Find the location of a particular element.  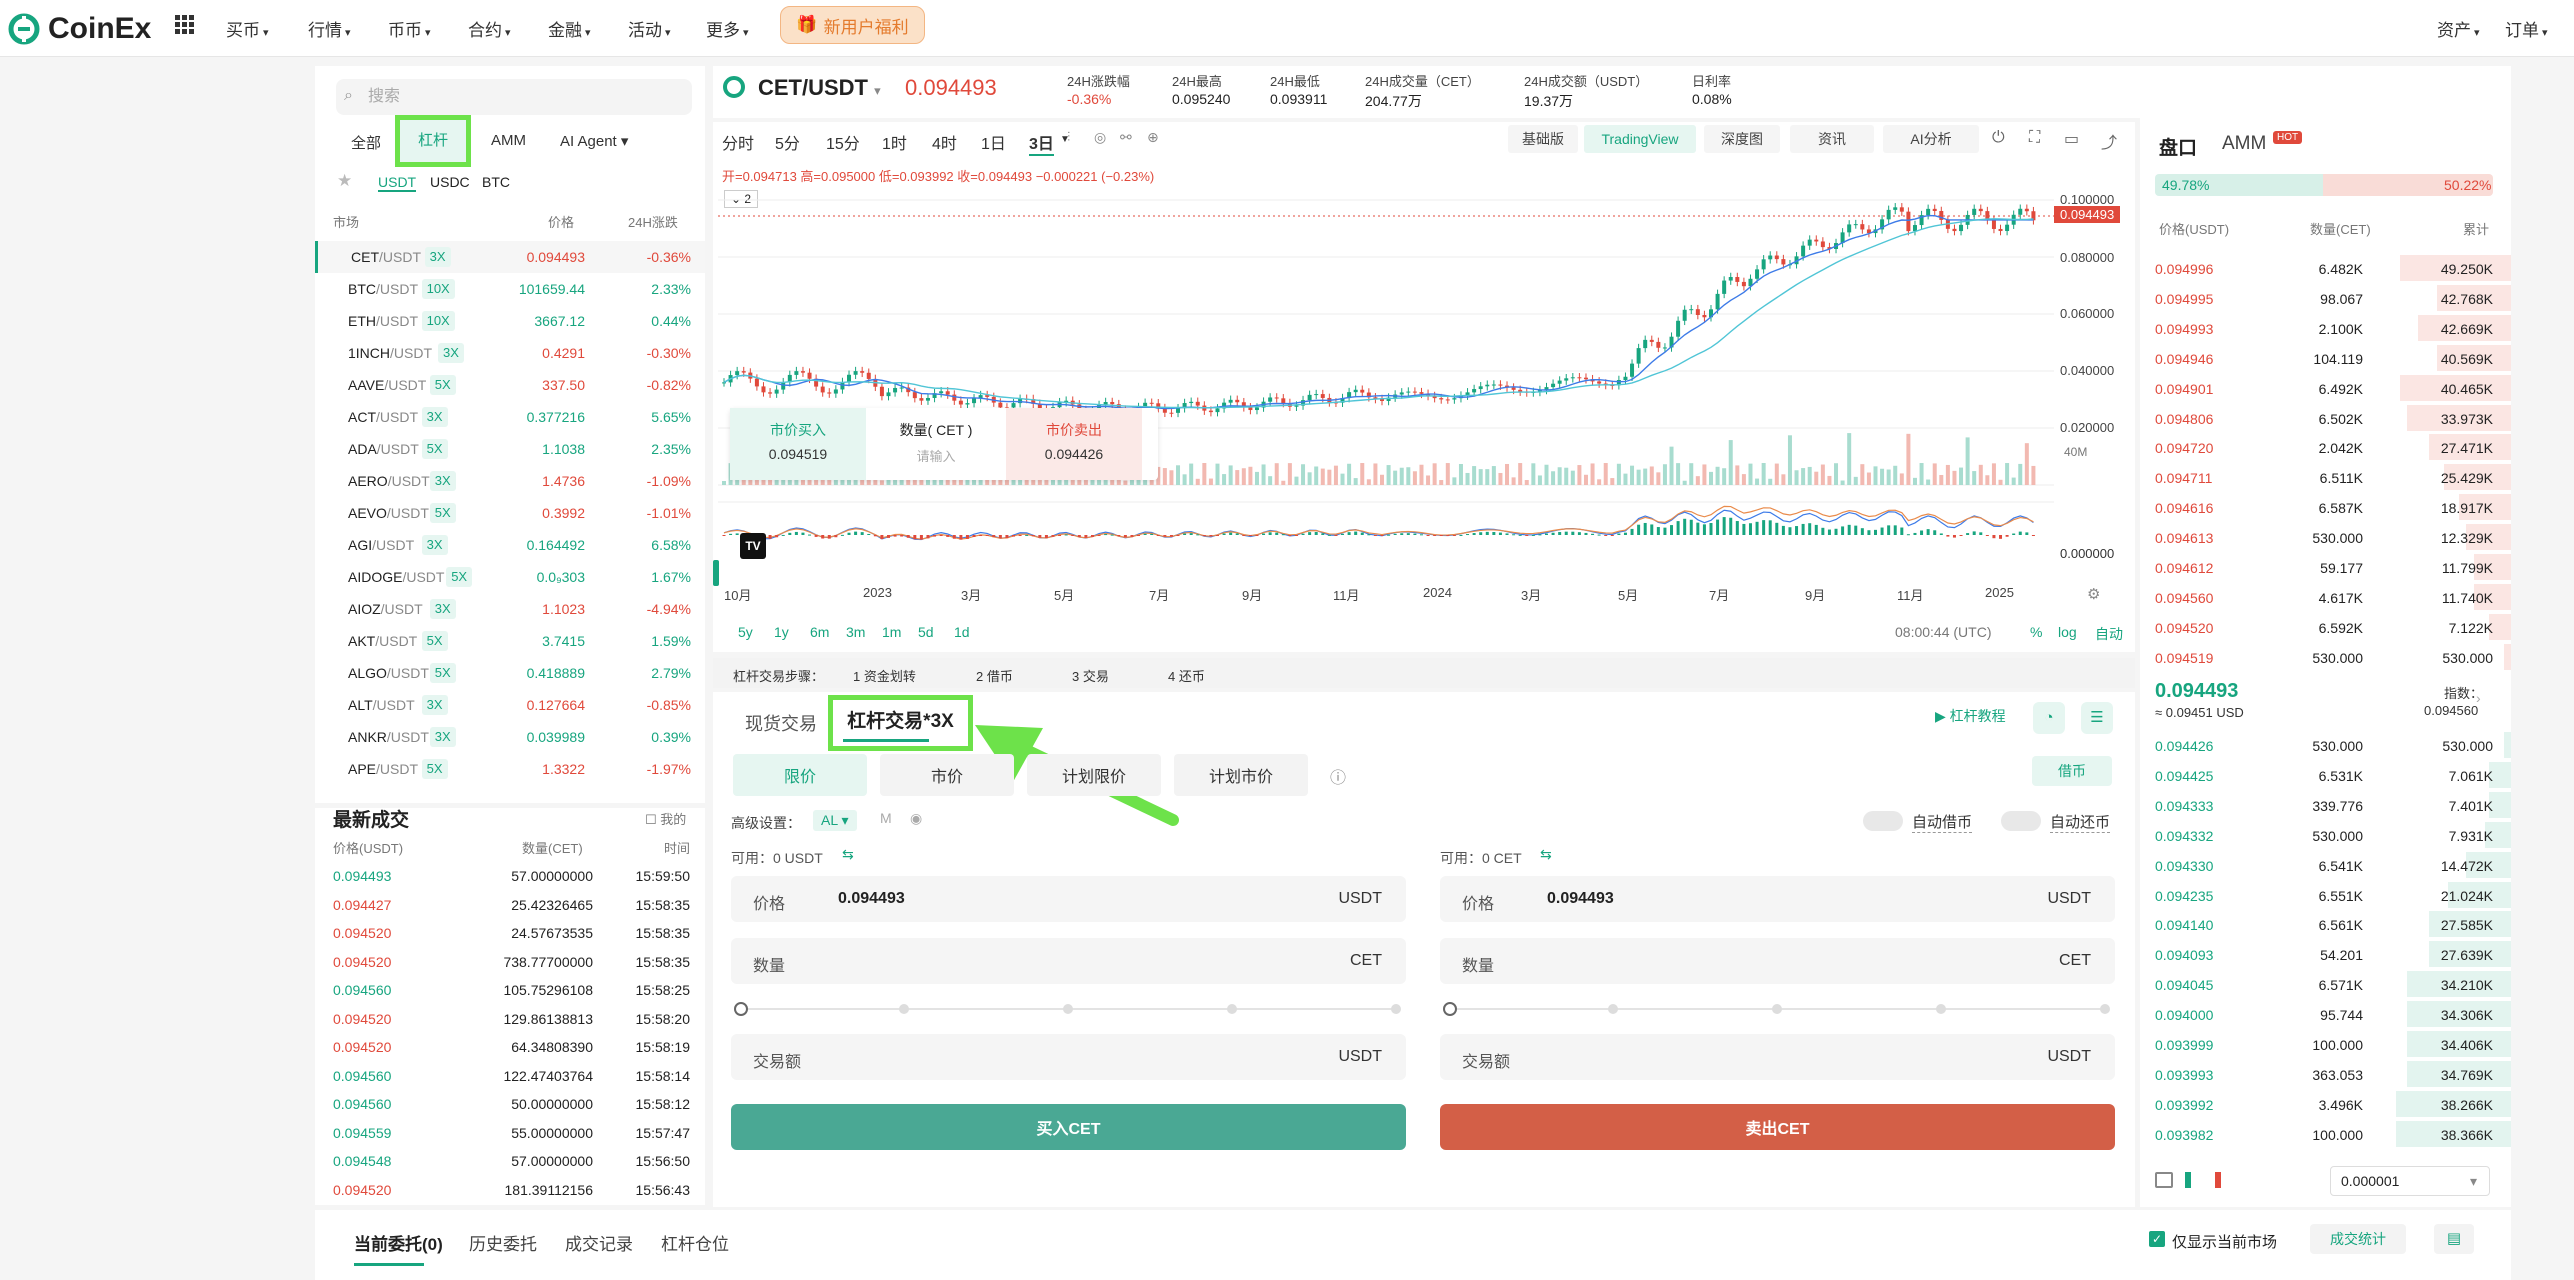

ask-row: 0.094901 6.492K 40.465K is located at coordinates (2325, 388).